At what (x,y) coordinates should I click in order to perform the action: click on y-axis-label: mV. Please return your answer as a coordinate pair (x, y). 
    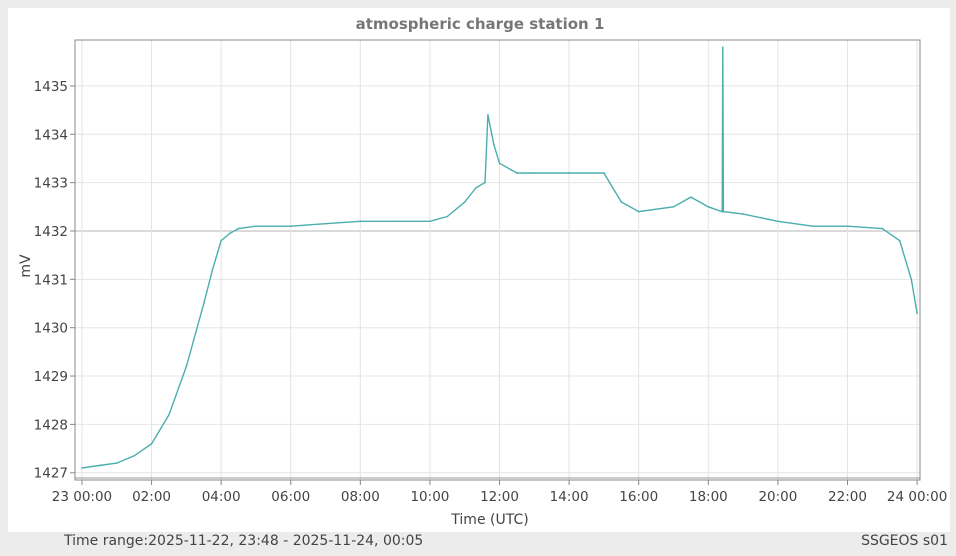
    Looking at the image, I should click on (26, 266).